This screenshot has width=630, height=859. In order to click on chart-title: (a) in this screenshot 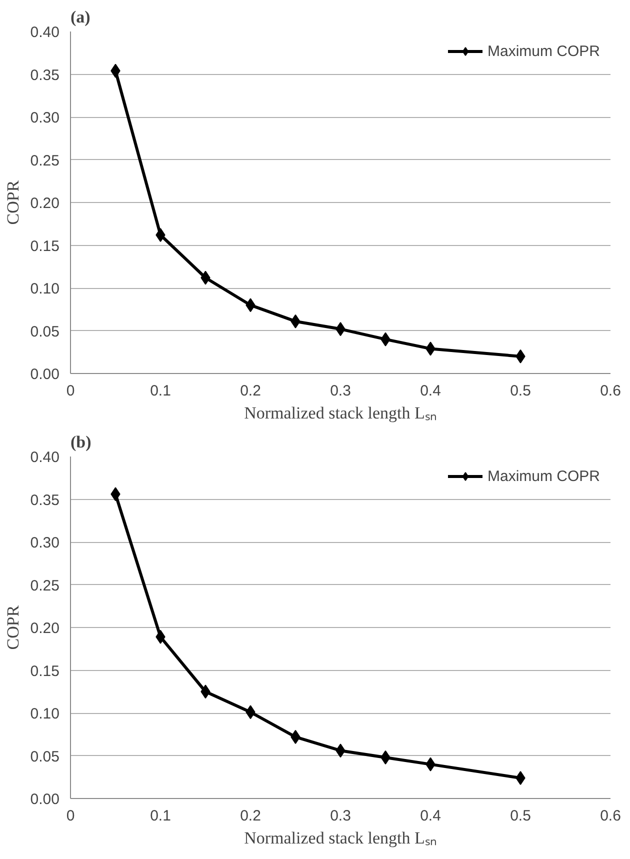, I will do `click(80, 17)`.